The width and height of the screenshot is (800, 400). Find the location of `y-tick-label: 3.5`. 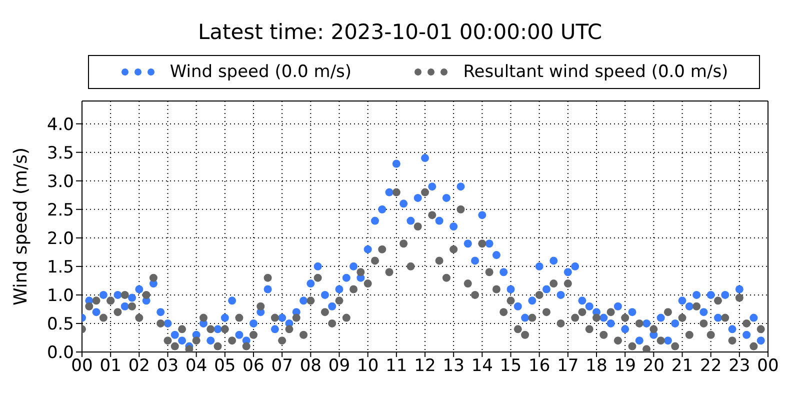

y-tick-label: 3.5 is located at coordinates (60, 153).